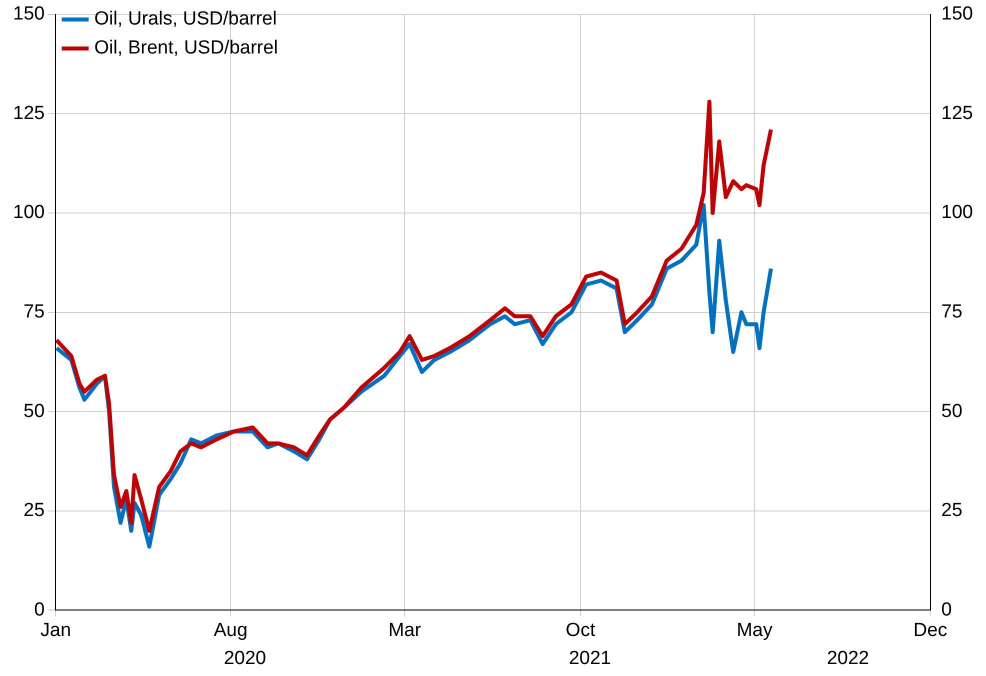  I want to click on y-tick-label: 150, so click(29, 14).